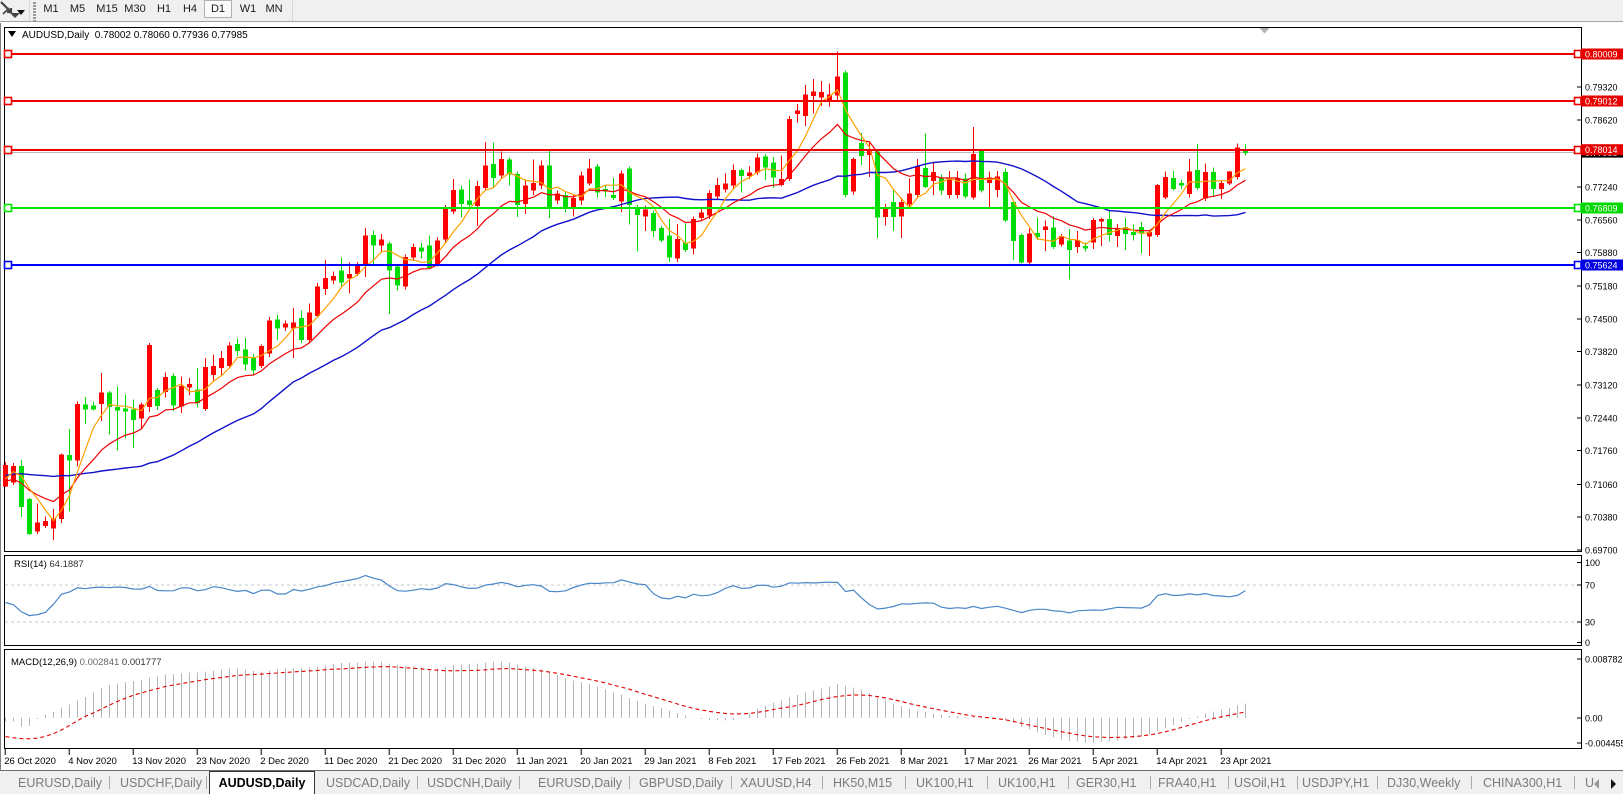  Describe the element at coordinates (732, 761) in the screenshot. I see `svg-text: 8 Feb 2021` at that location.